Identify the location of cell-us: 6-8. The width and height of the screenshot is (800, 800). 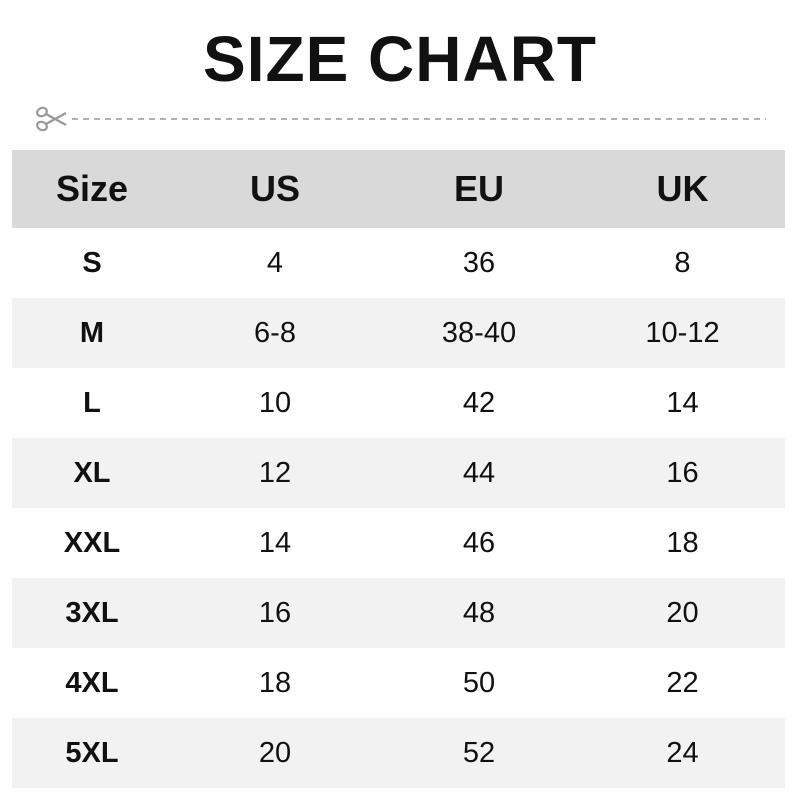
(275, 332).